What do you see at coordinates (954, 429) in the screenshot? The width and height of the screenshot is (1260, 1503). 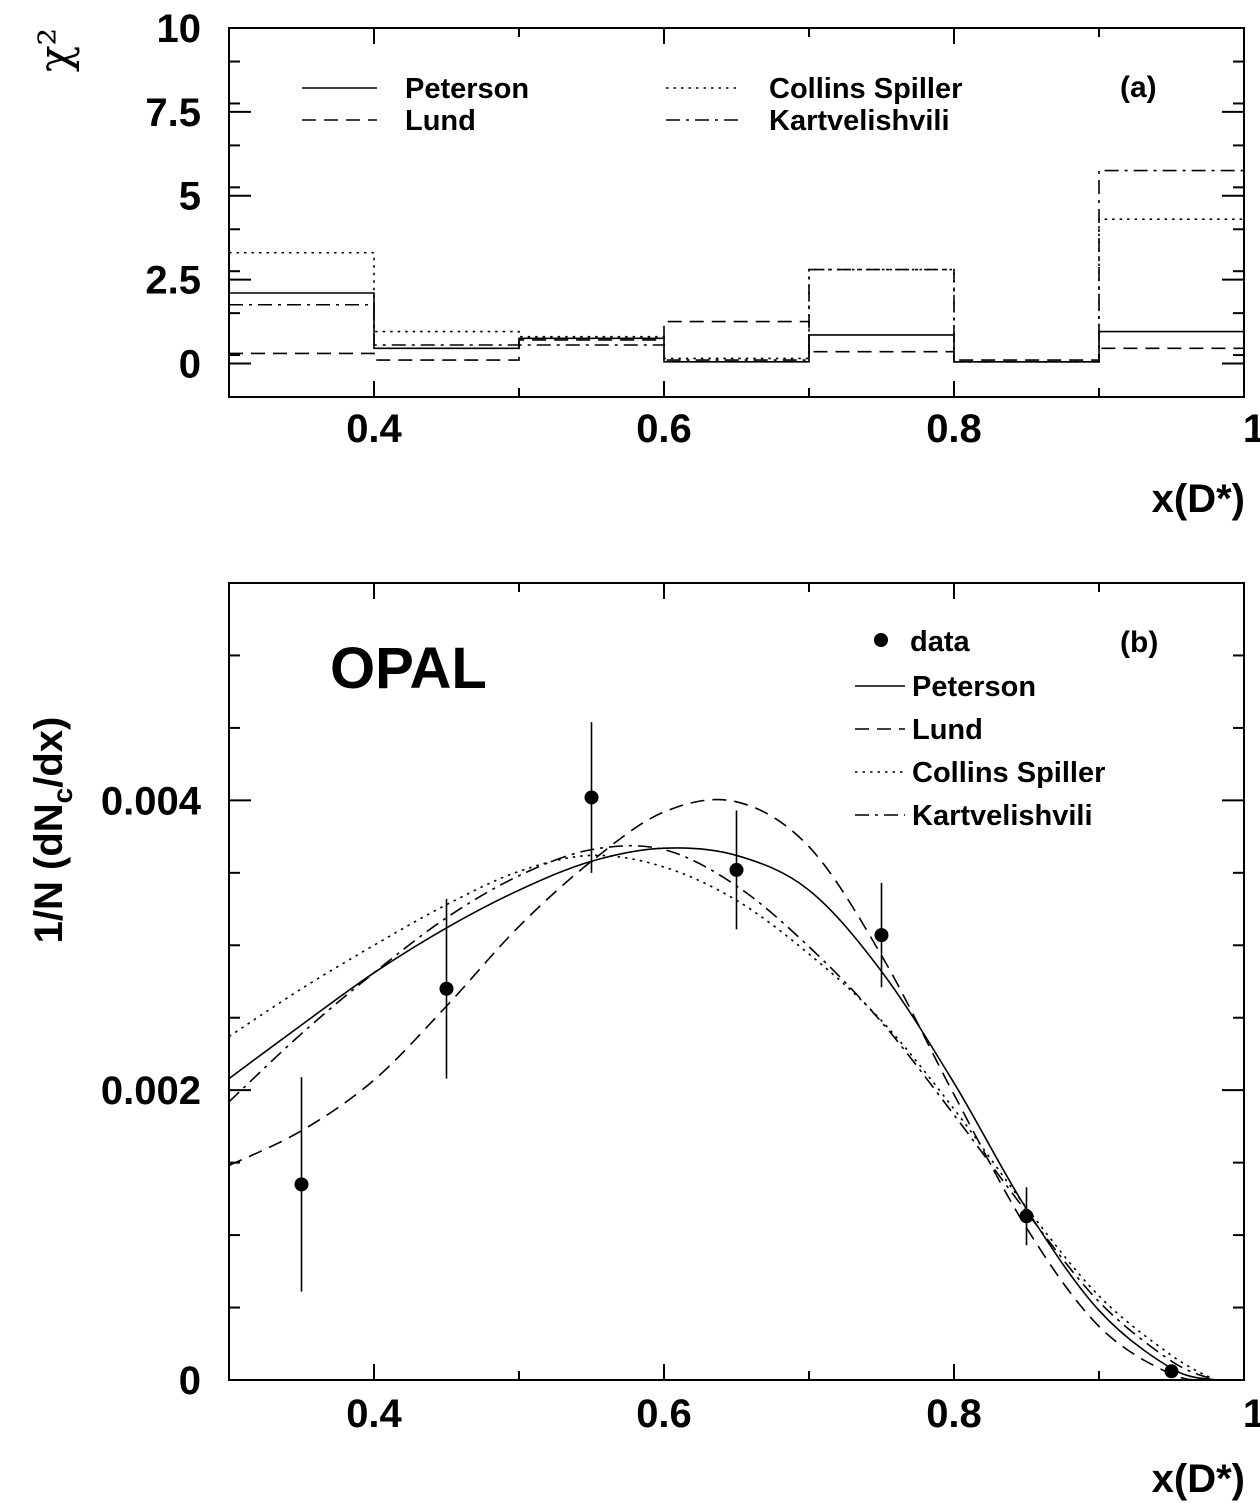 I see `panel-a-x-tick-label: 0.8` at bounding box center [954, 429].